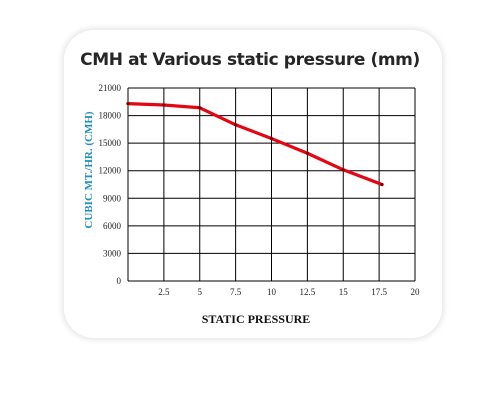  What do you see at coordinates (112, 253) in the screenshot?
I see `y-tick-label: 3000` at bounding box center [112, 253].